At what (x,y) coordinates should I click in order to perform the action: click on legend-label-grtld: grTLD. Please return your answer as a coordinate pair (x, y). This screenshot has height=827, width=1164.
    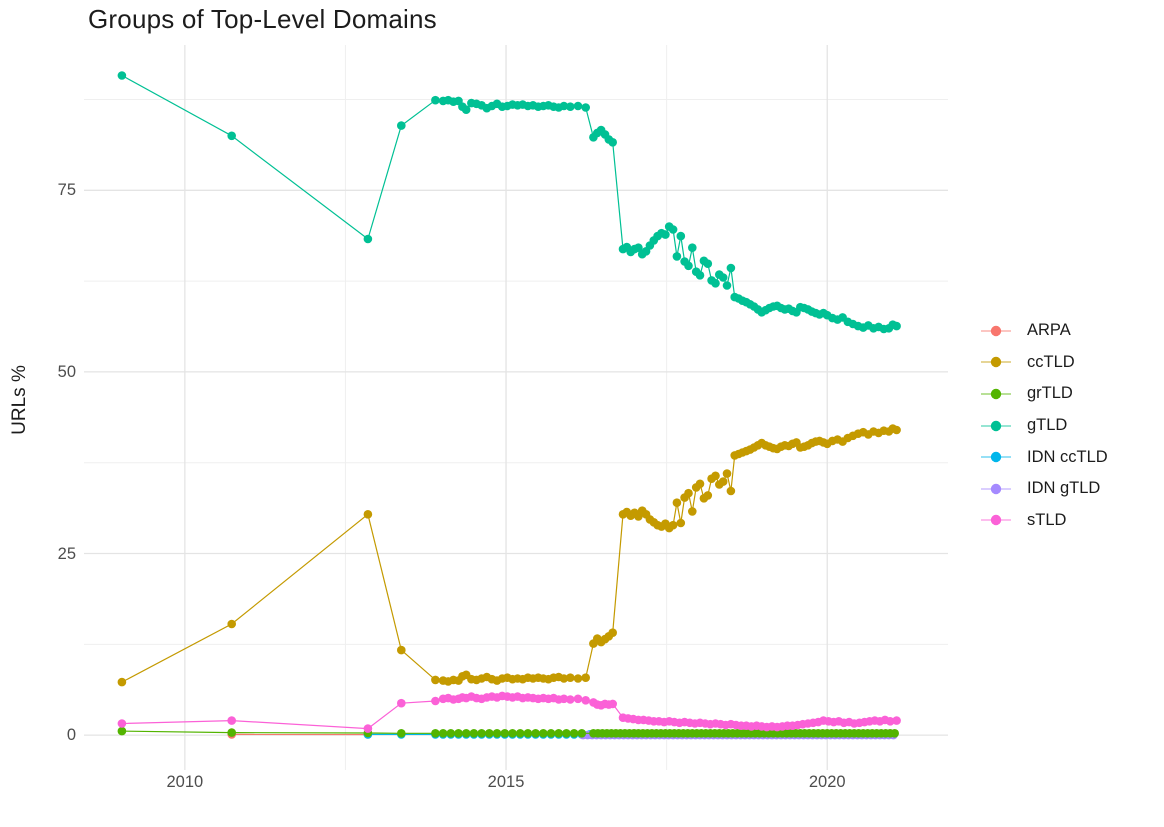
    Looking at the image, I should click on (1050, 393).